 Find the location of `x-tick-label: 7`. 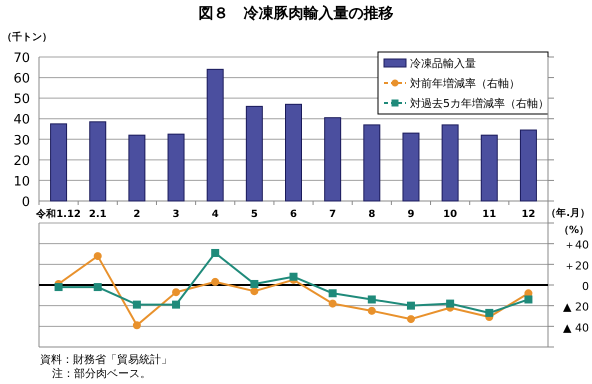

x-tick-label: 7 is located at coordinates (332, 214).